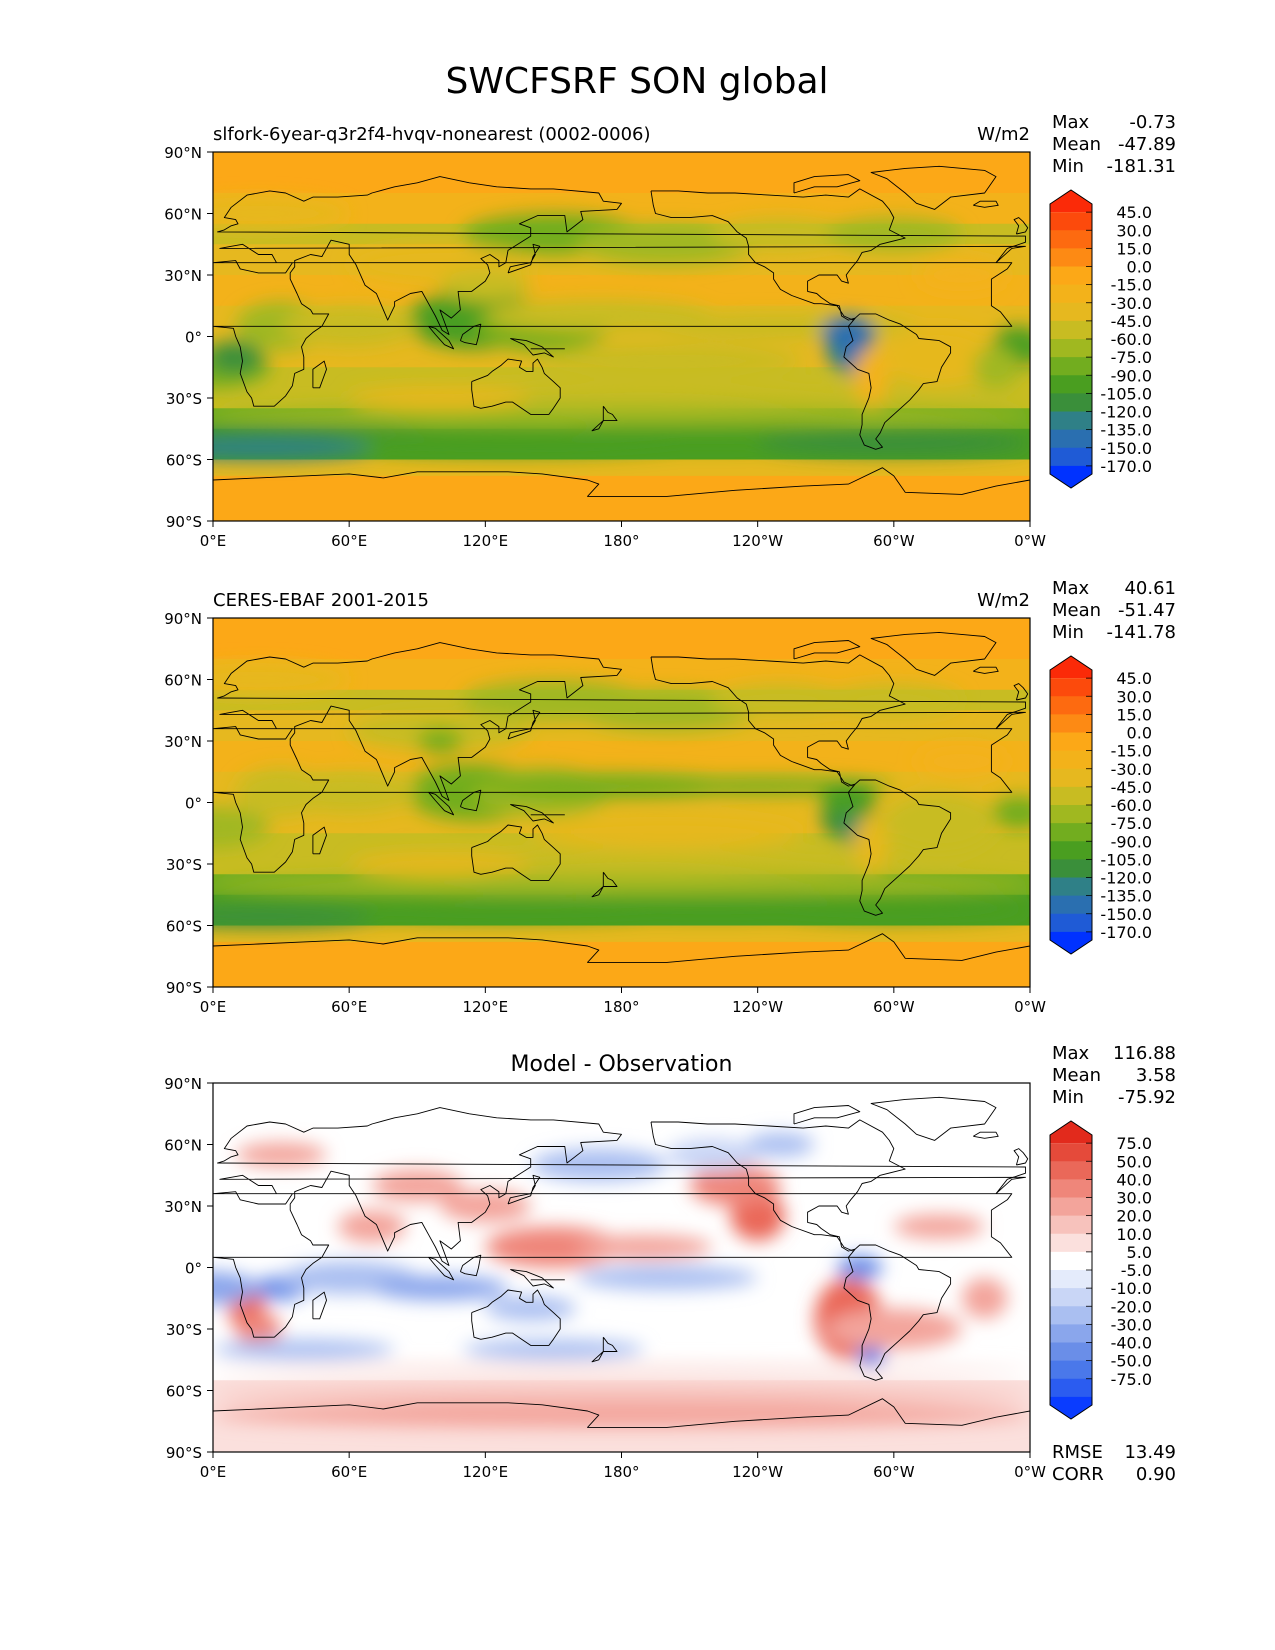  What do you see at coordinates (1078, 1474) in the screenshot?
I see `metric-label-corr: CORR` at bounding box center [1078, 1474].